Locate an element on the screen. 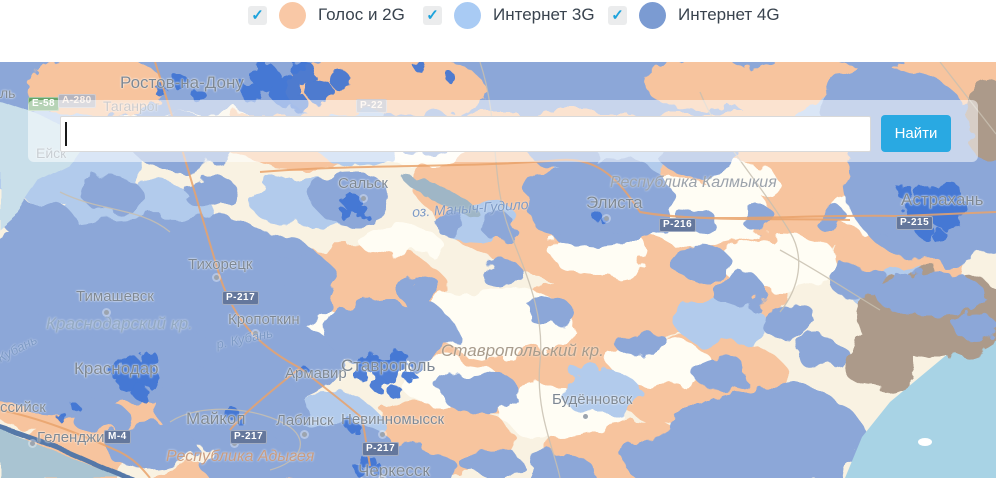  checkbox-internet-3g: ✓ is located at coordinates (432, 15).